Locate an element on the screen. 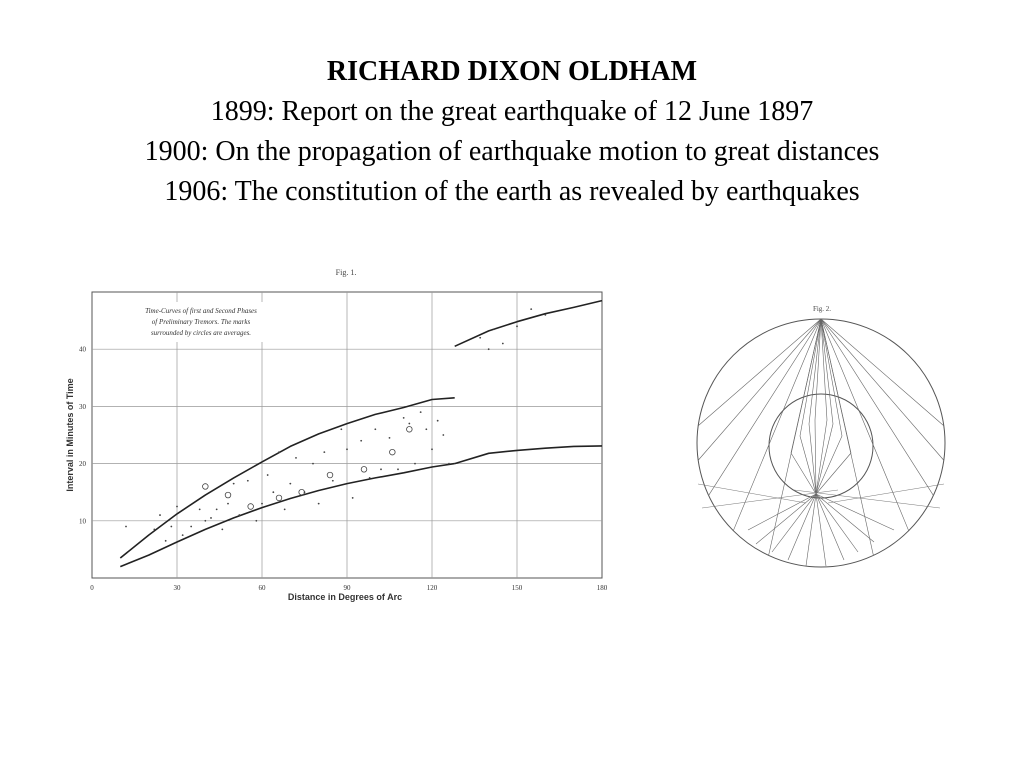 Image resolution: width=1024 pixels, height=768 pixels. x-axis-label: Distance in Degrees of Arc is located at coordinates (345, 597).